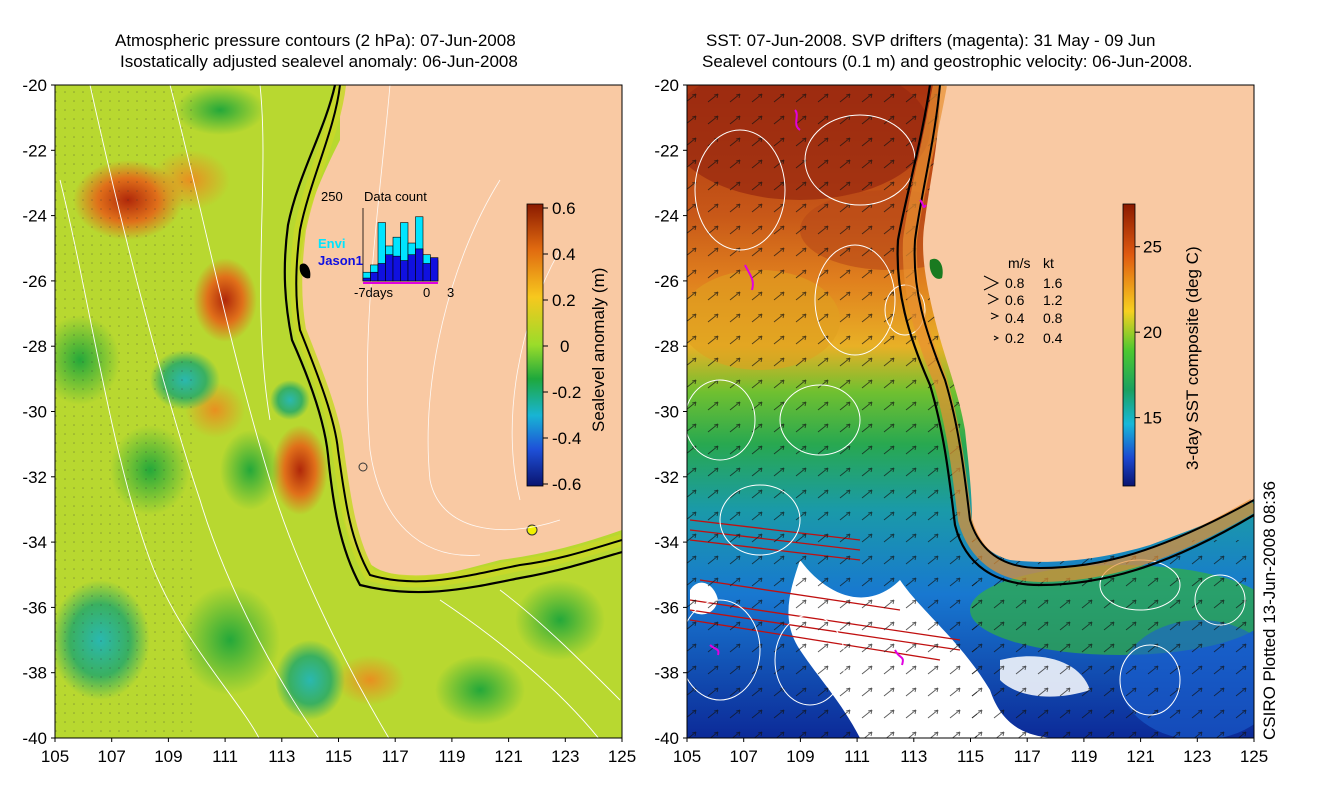 The width and height of the screenshot is (1320, 810). Describe the element at coordinates (395, 196) in the screenshot. I see `data-count-title: Data count` at that location.